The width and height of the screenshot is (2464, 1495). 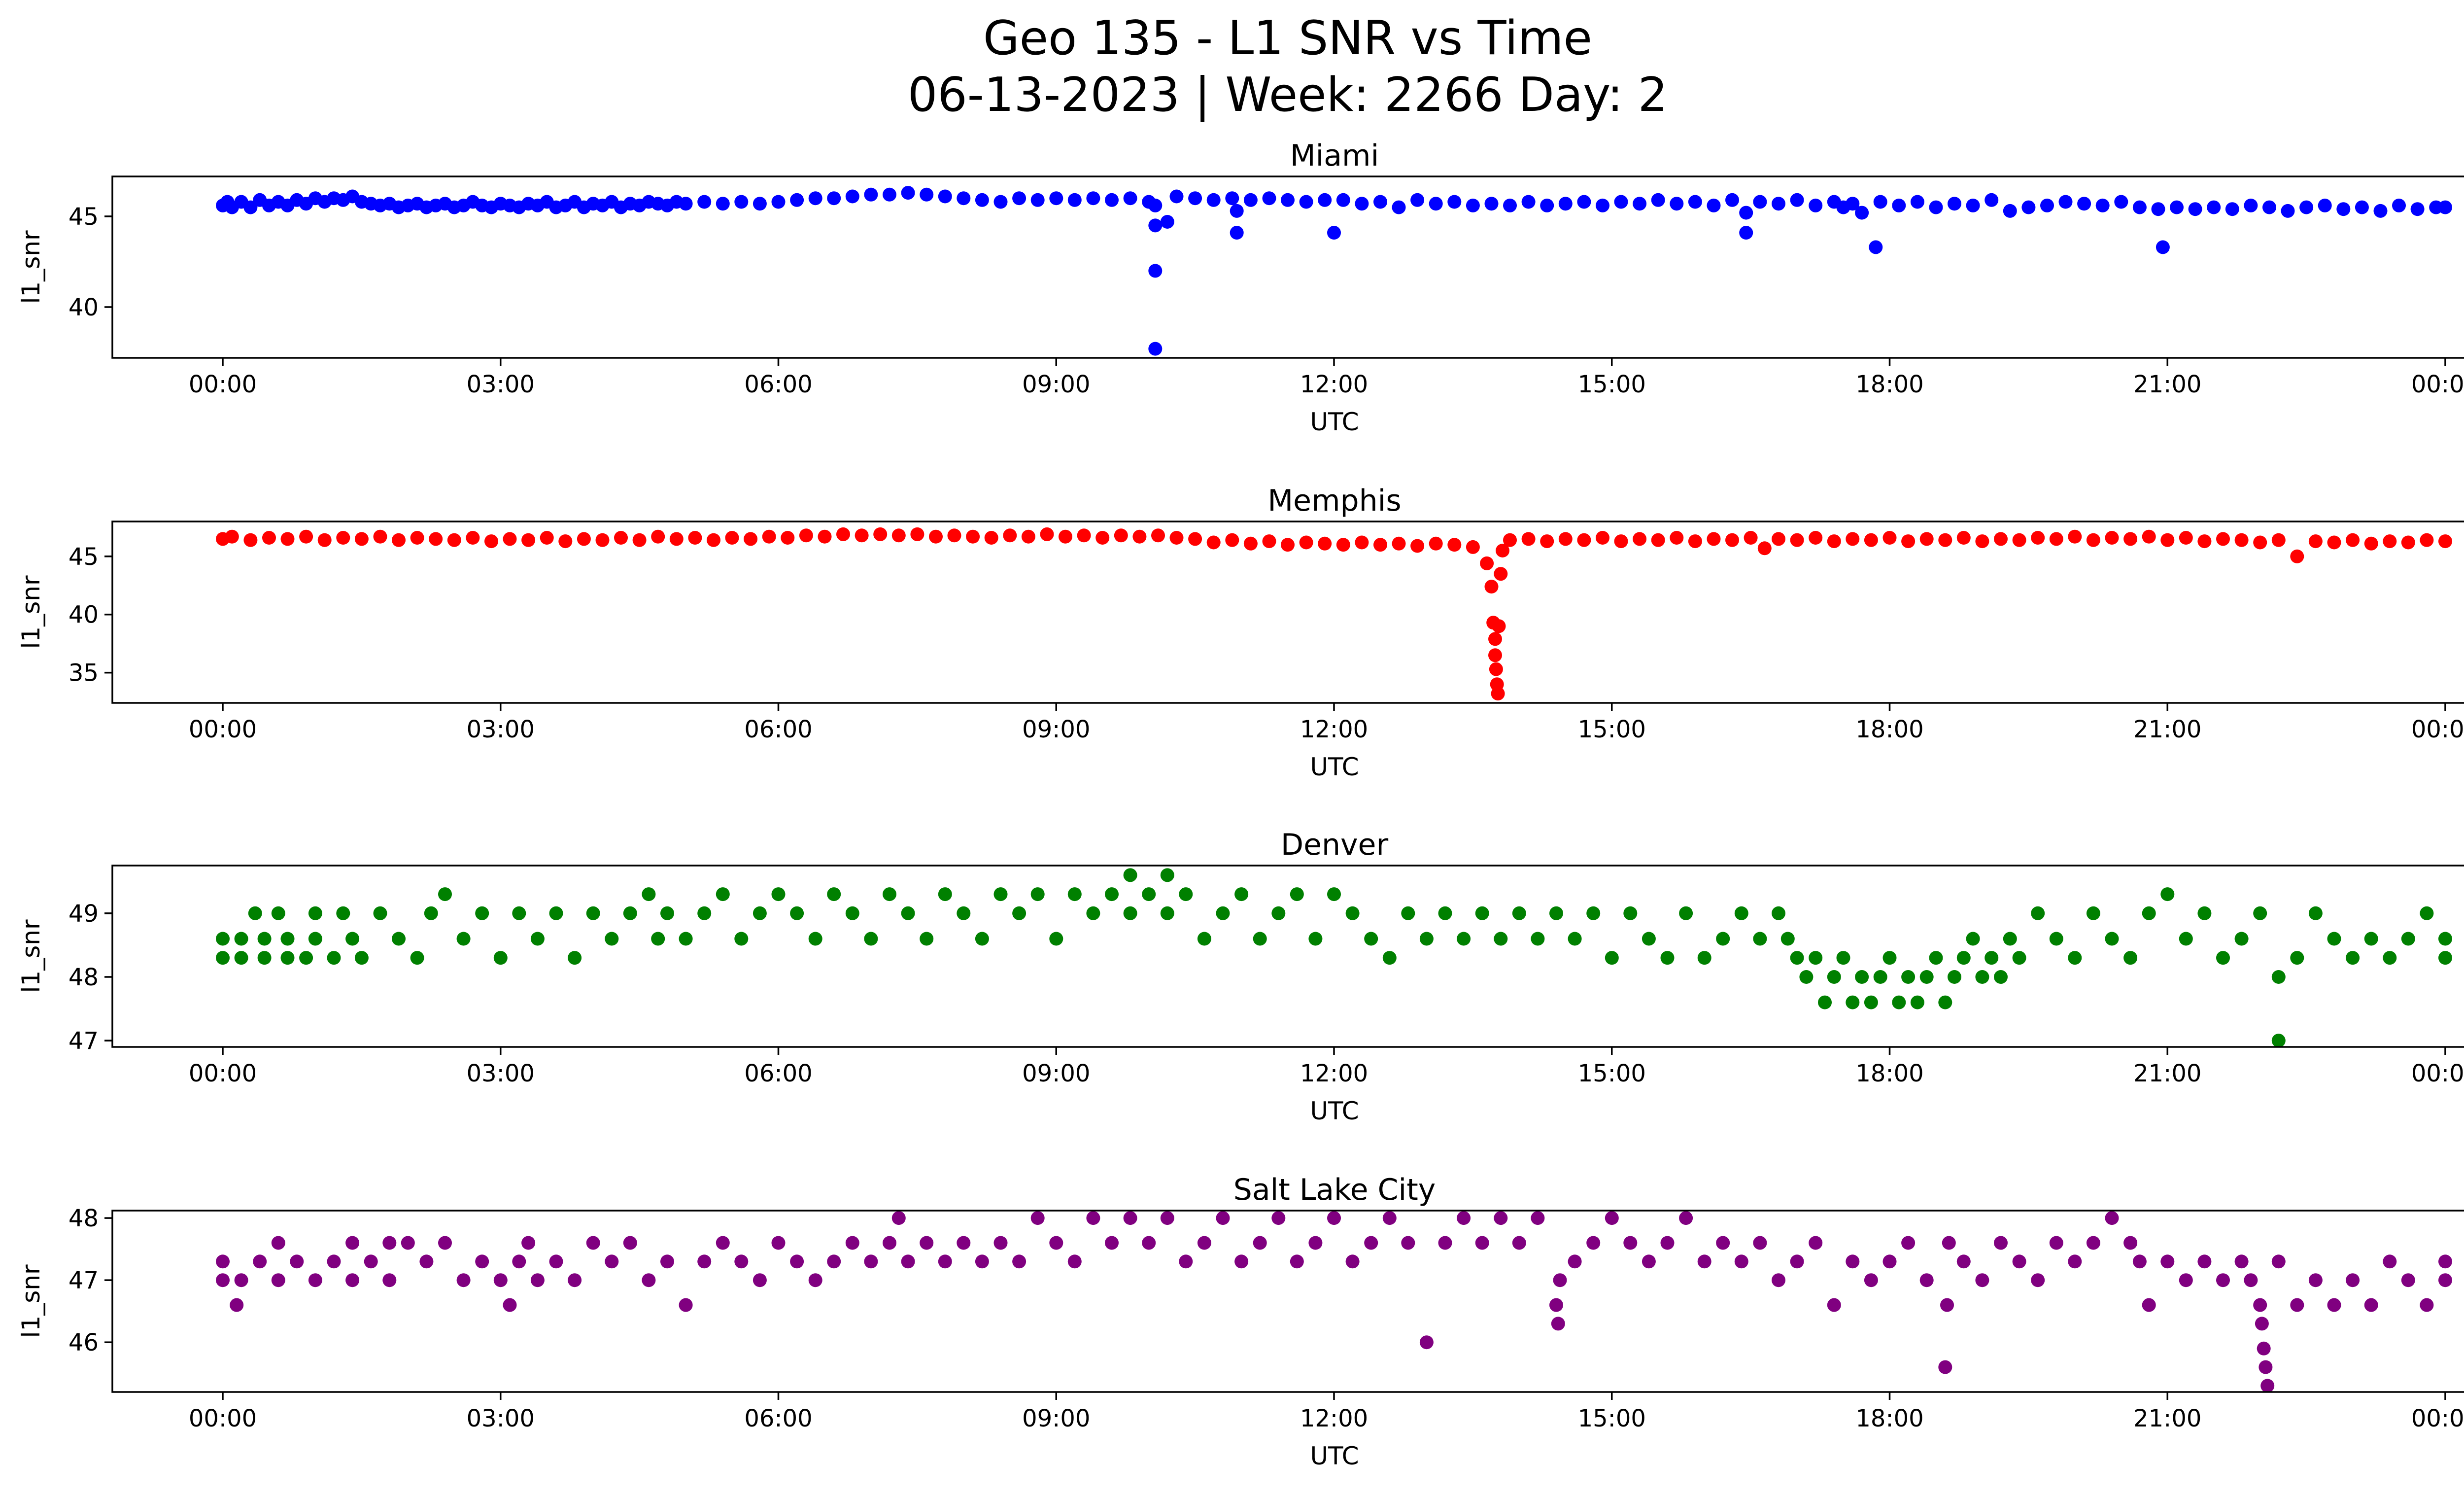 I want to click on x-tick-label: 06:00, so click(x=778, y=1073).